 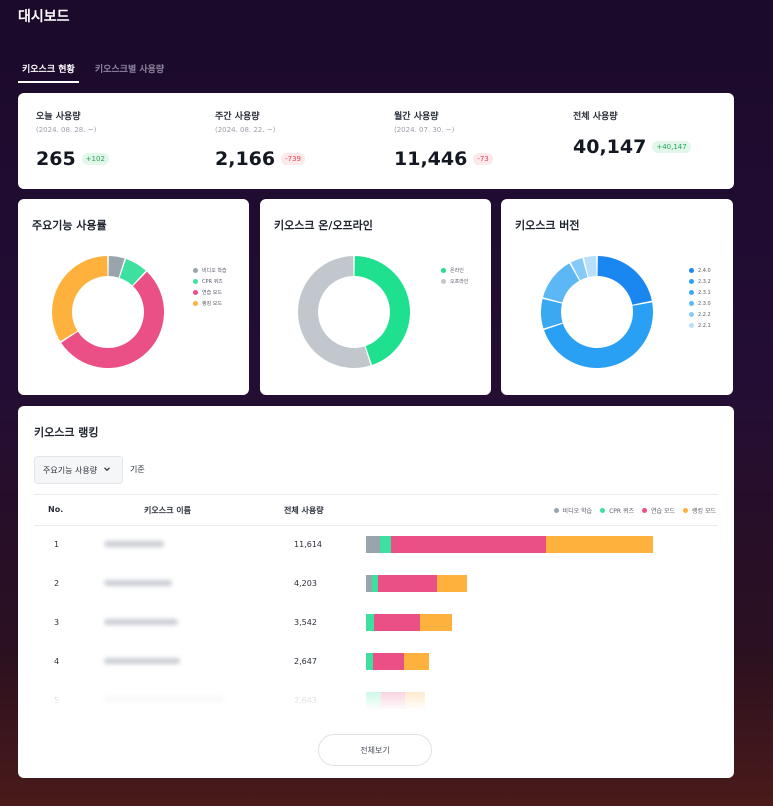 What do you see at coordinates (424, 130) in the screenshot?
I see `stat-date: (2024. 07. 30. ~)` at bounding box center [424, 130].